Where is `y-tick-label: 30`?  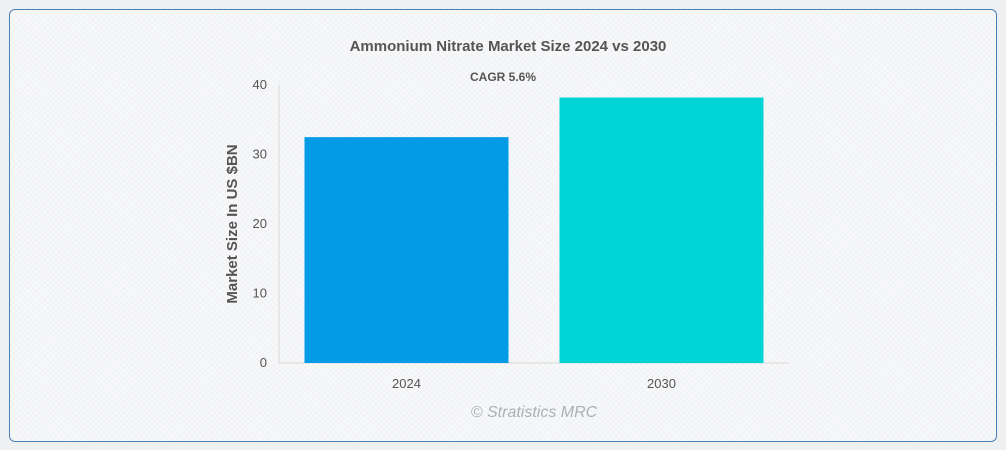
y-tick-label: 30 is located at coordinates (260, 154).